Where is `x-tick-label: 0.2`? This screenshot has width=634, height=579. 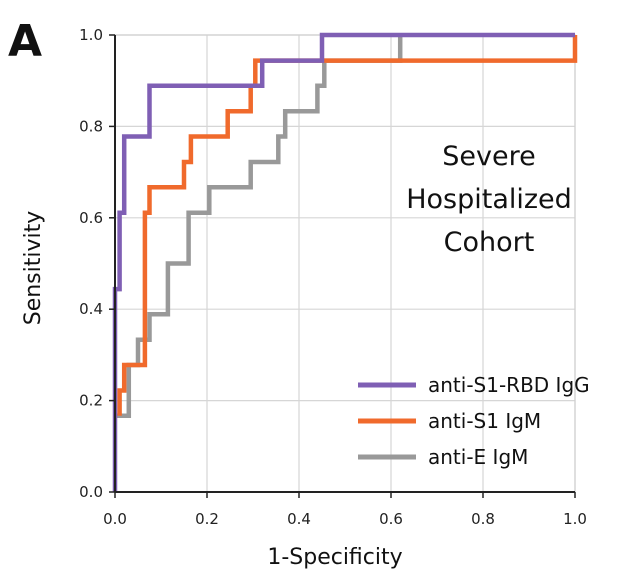 x-tick-label: 0.2 is located at coordinates (207, 519).